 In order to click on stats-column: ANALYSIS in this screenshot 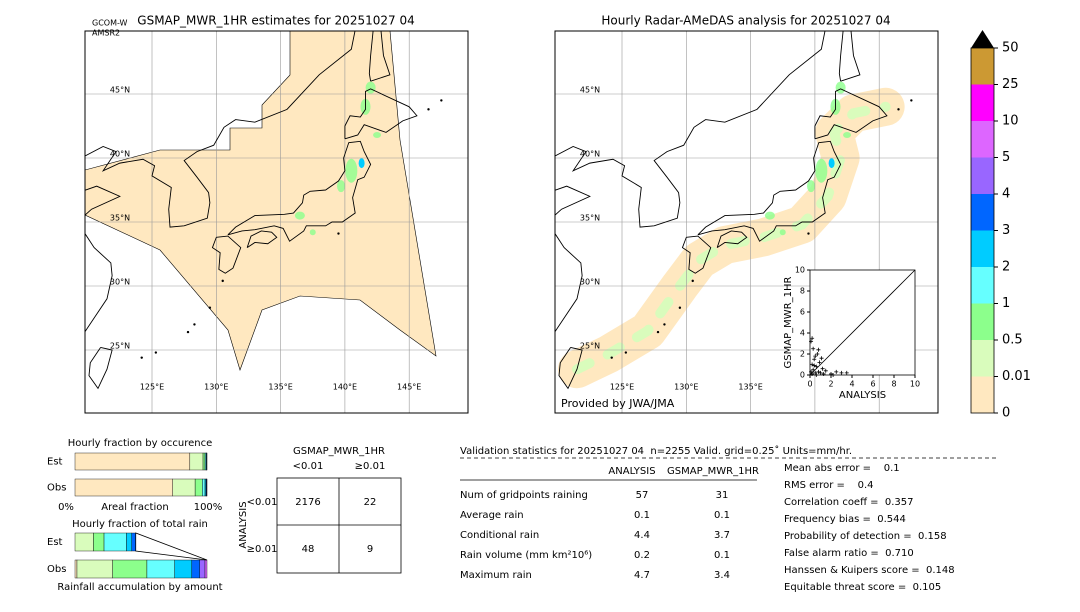, I will do `click(631, 471)`.